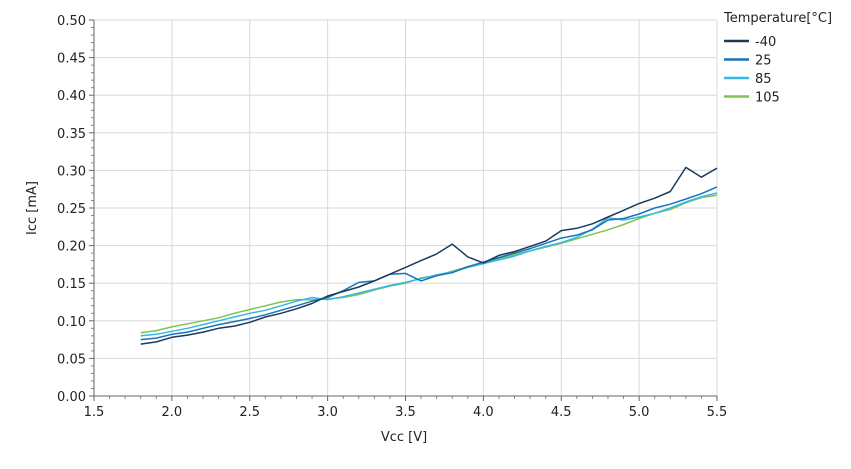 The height and width of the screenshot is (469, 851). Describe the element at coordinates (94, 412) in the screenshot. I see `x-tick-label: 1.5` at that location.